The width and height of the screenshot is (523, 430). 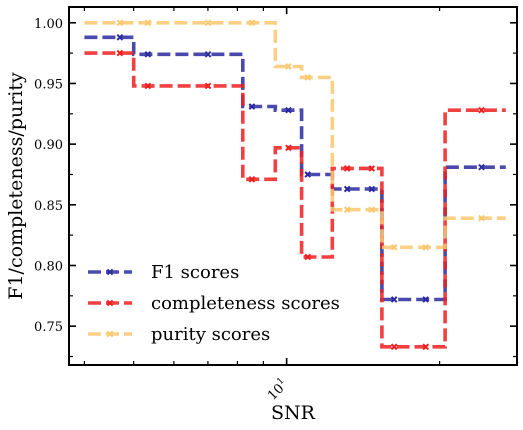 I want to click on legend-label: completeness scores, so click(x=245, y=303).